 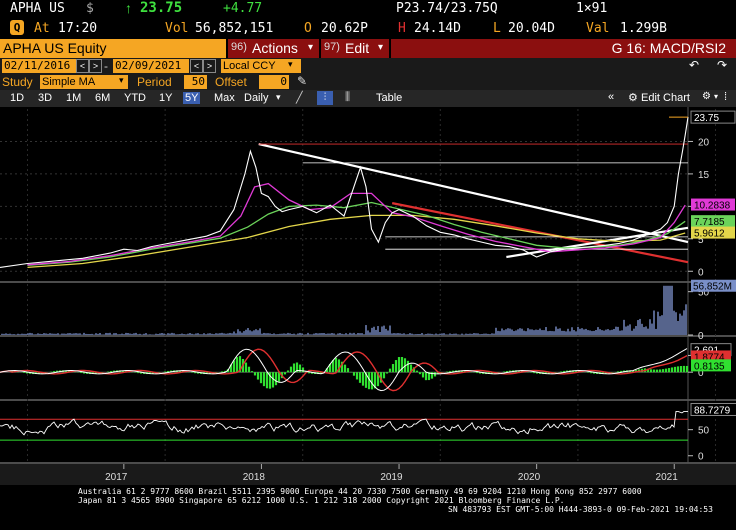 What do you see at coordinates (667, 477) in the screenshot?
I see `x-tick-label: 2021` at bounding box center [667, 477].